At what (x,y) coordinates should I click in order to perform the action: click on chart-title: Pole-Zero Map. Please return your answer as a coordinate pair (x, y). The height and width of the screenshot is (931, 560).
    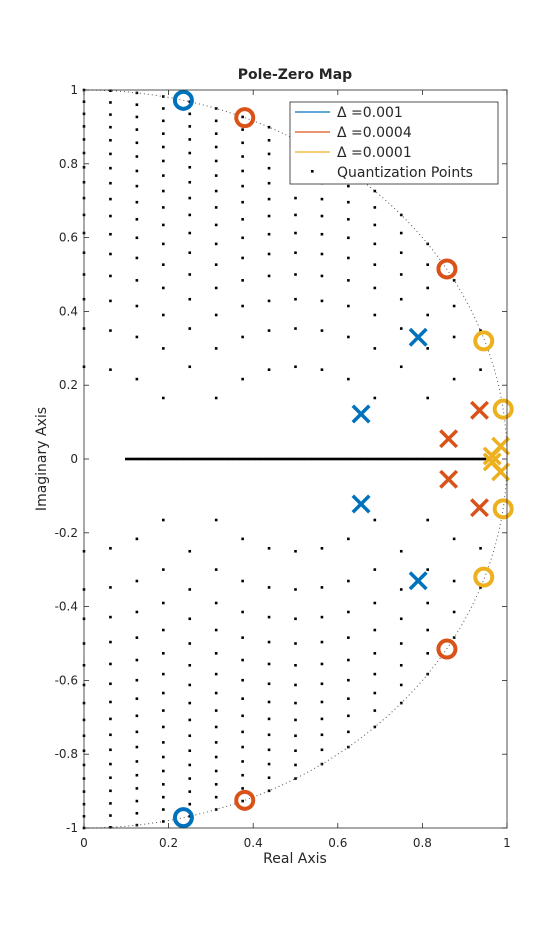
    Looking at the image, I should click on (295, 75).